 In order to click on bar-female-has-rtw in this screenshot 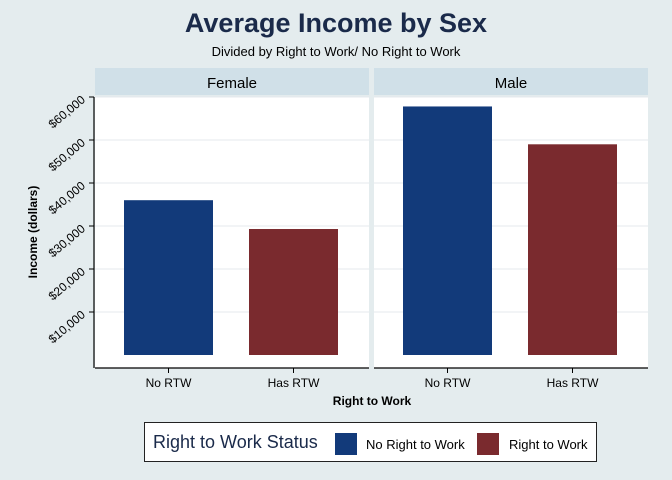, I will do `click(293, 292)`.